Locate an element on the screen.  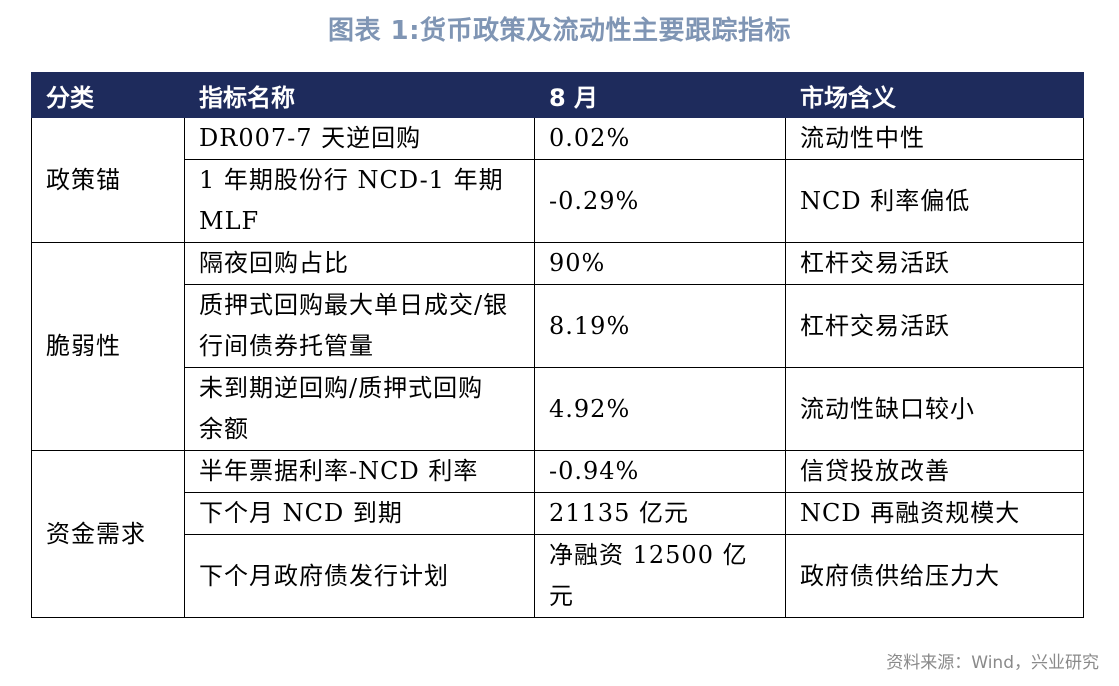
table-row: 下个月政府债发行计划 净融资 12500 亿元 政府债供给压力大 is located at coordinates (558, 576).